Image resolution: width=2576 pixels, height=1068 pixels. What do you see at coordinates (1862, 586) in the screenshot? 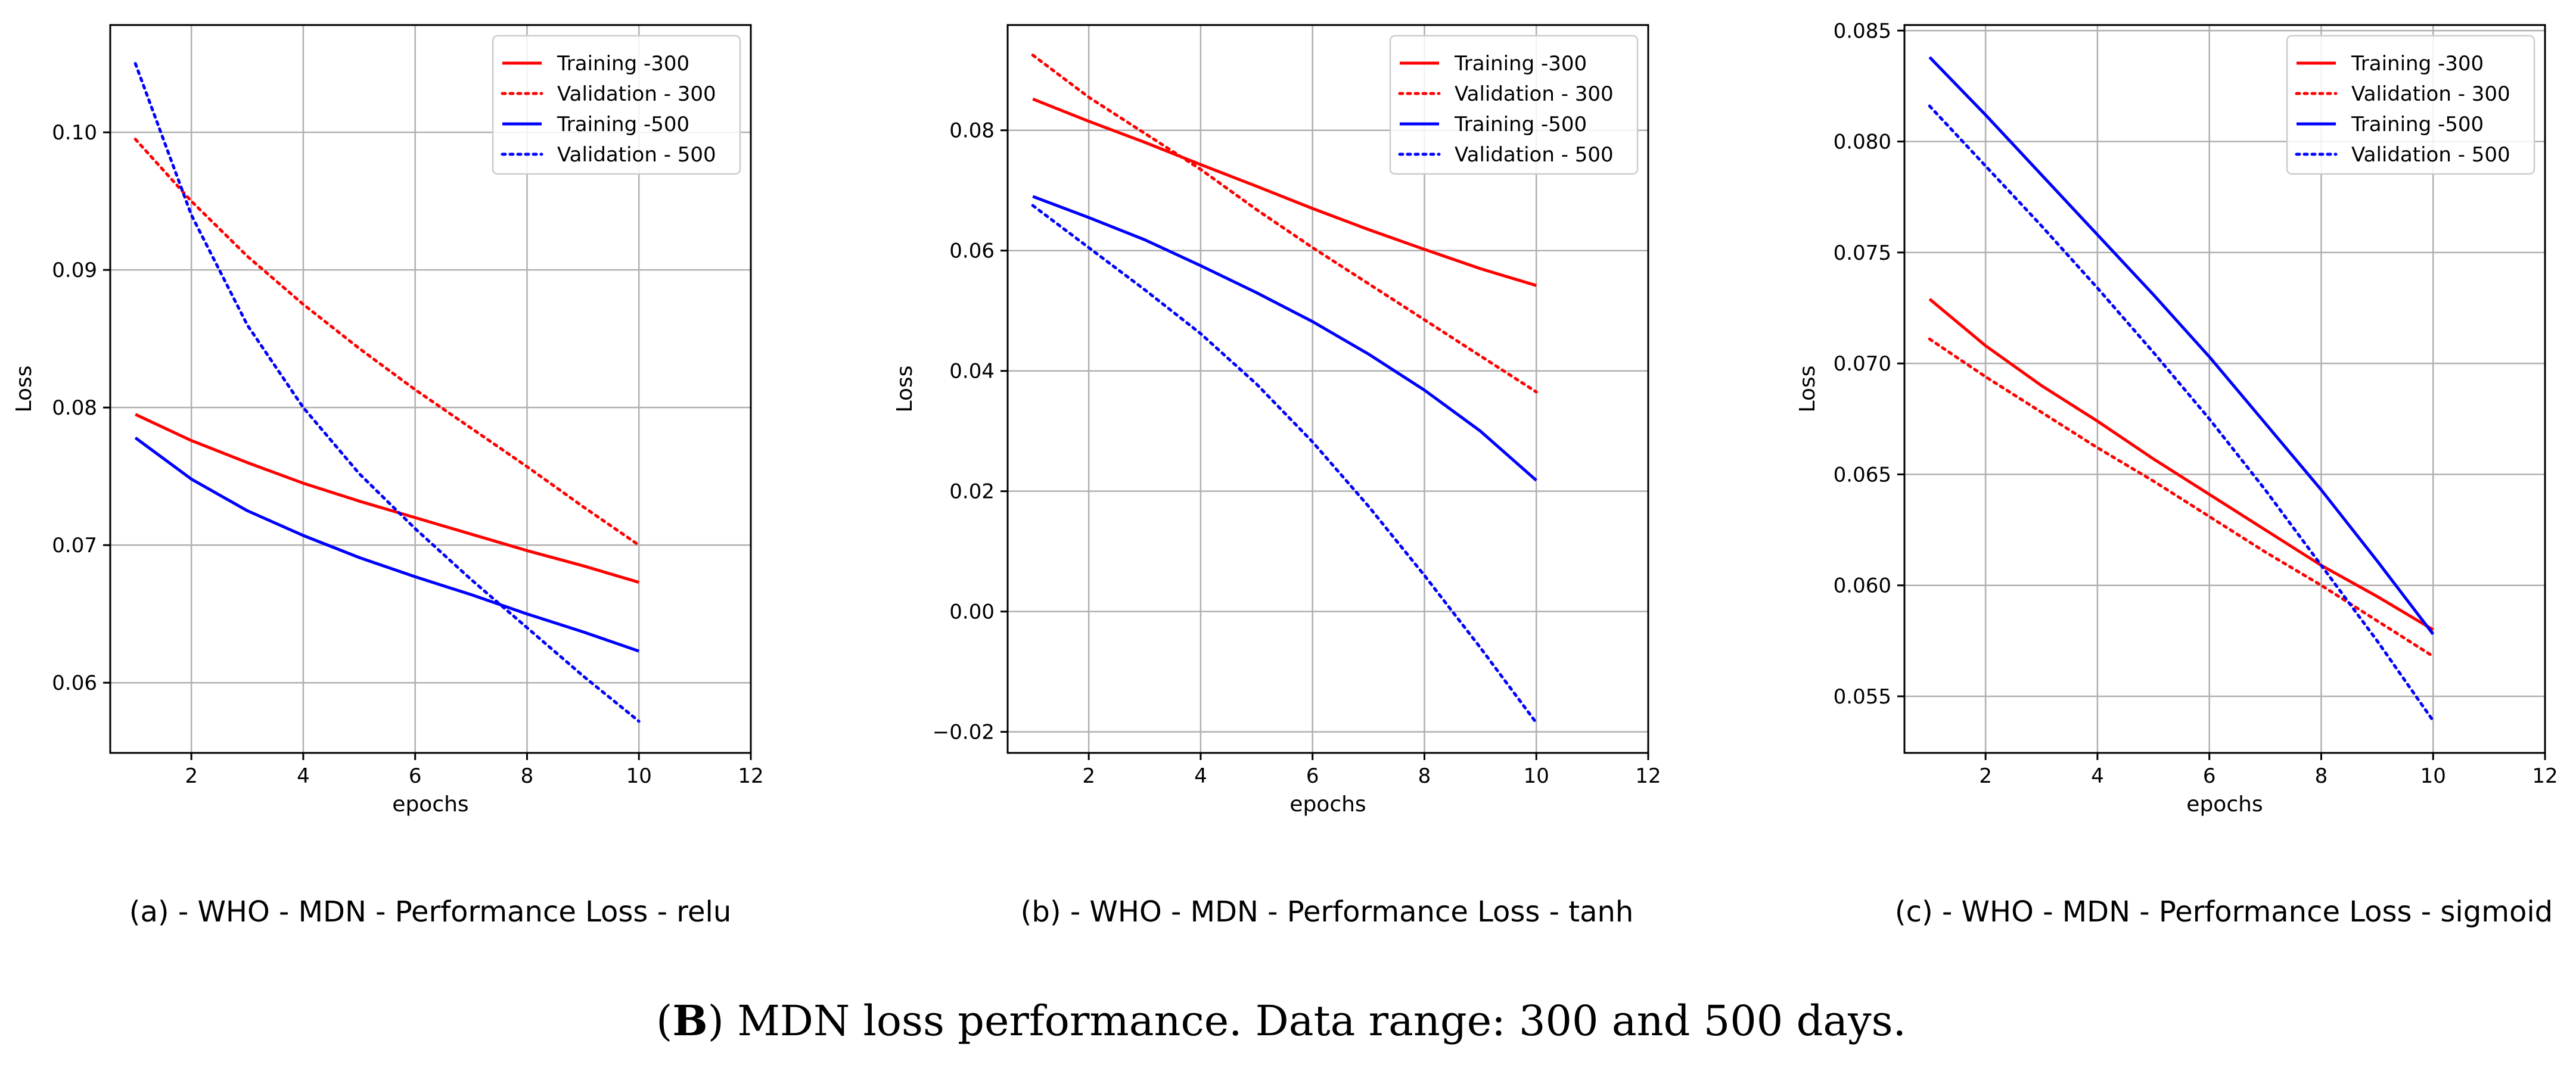
I see `y-tick-label: 0.060` at bounding box center [1862, 586].